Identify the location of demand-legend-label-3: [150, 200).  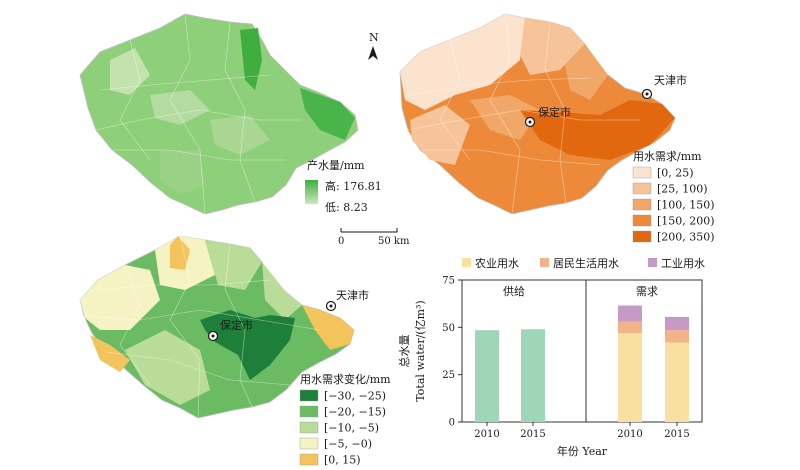
(686, 221).